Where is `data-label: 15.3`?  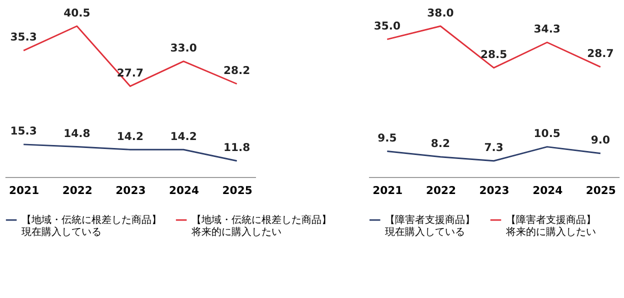
data-label: 15.3 is located at coordinates (23, 131).